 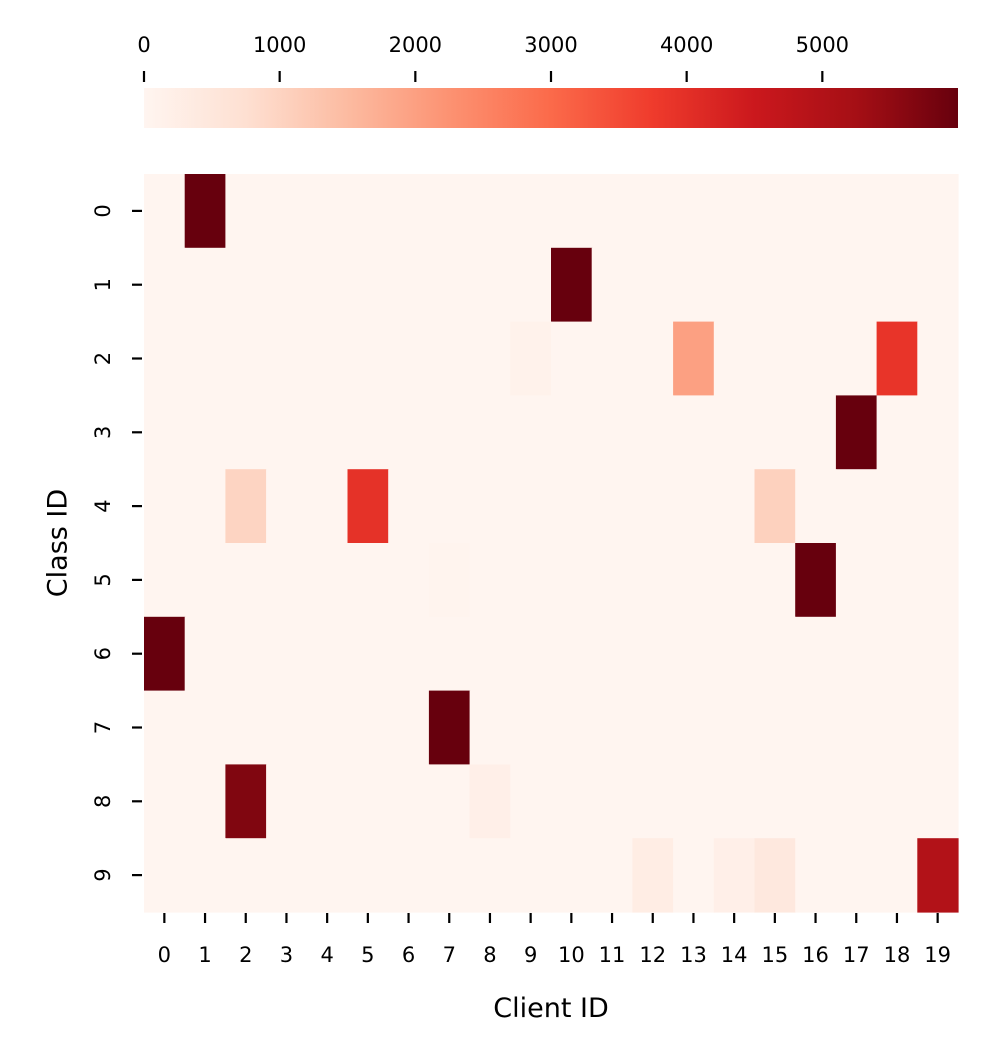 What do you see at coordinates (103, 653) in the screenshot?
I see `y-tick-label: 6` at bounding box center [103, 653].